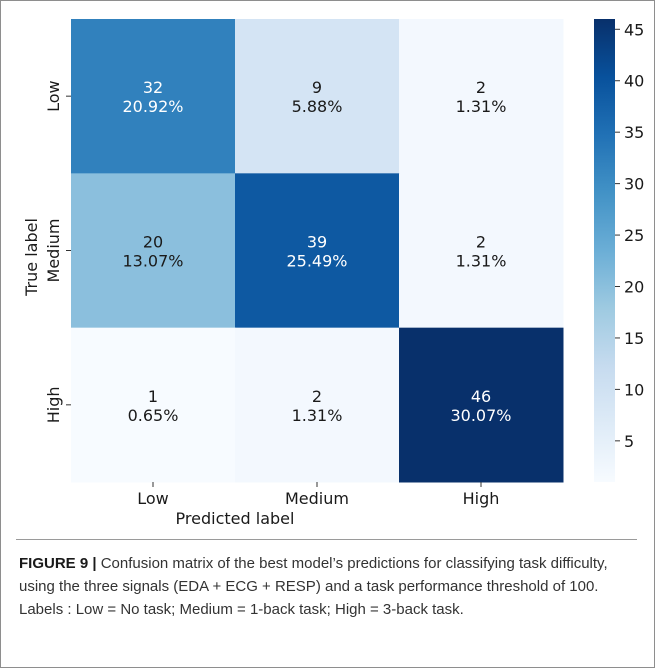  Describe the element at coordinates (634, 132) in the screenshot. I see `colorbar-tick-label: 35` at that location.